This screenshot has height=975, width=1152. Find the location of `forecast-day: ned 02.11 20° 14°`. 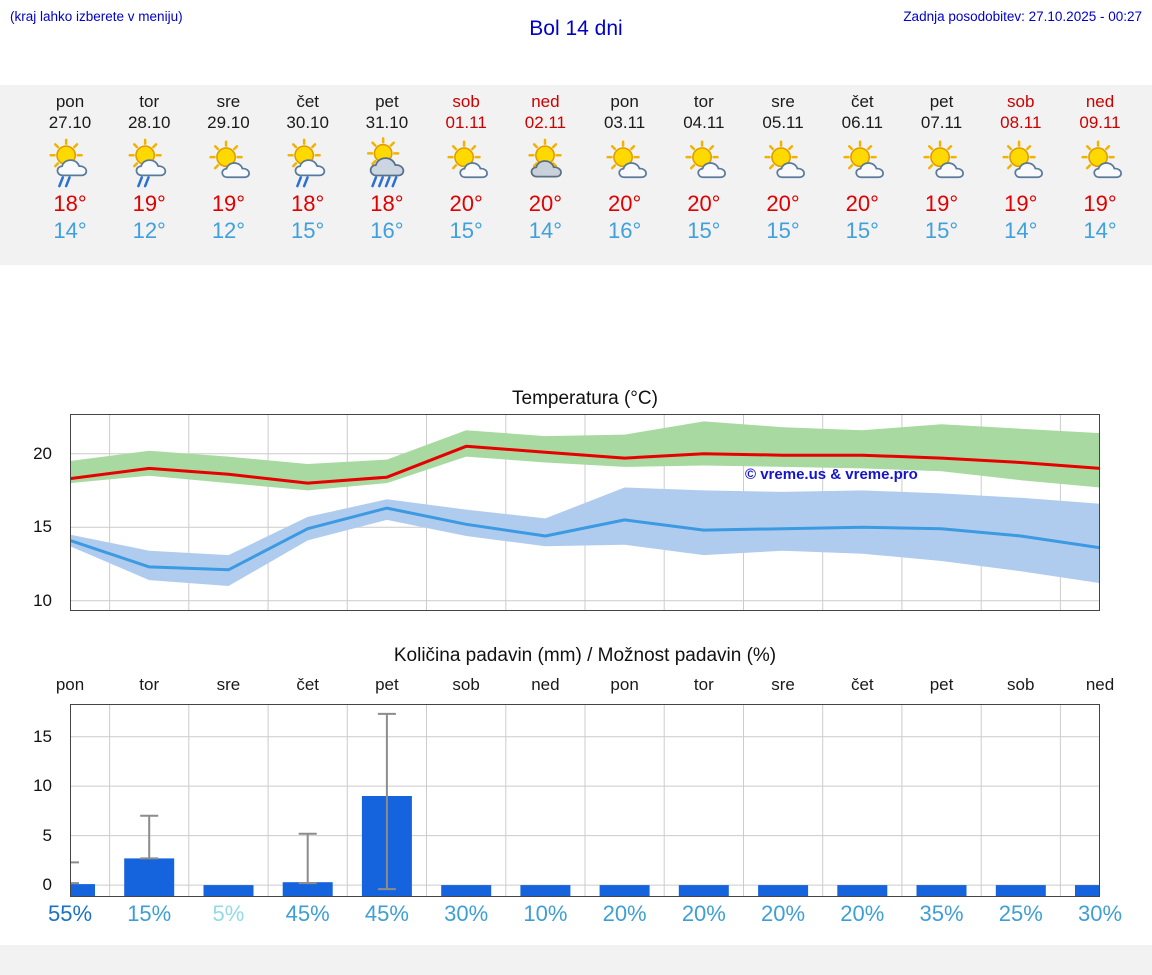

forecast-day: ned 02.11 20° 14° is located at coordinates (545, 167).